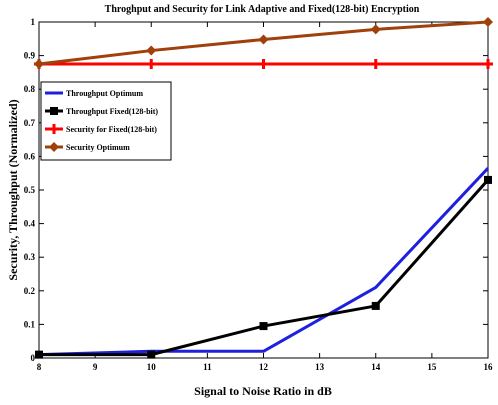 The width and height of the screenshot is (498, 405). I want to click on x-axis-label: Signal to Noise Ratio in dB, so click(263, 391).